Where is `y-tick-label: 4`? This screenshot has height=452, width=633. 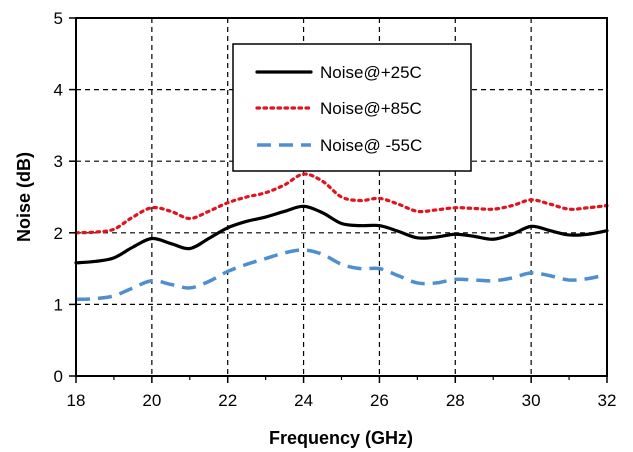
y-tick-label: 4 is located at coordinates (58, 90).